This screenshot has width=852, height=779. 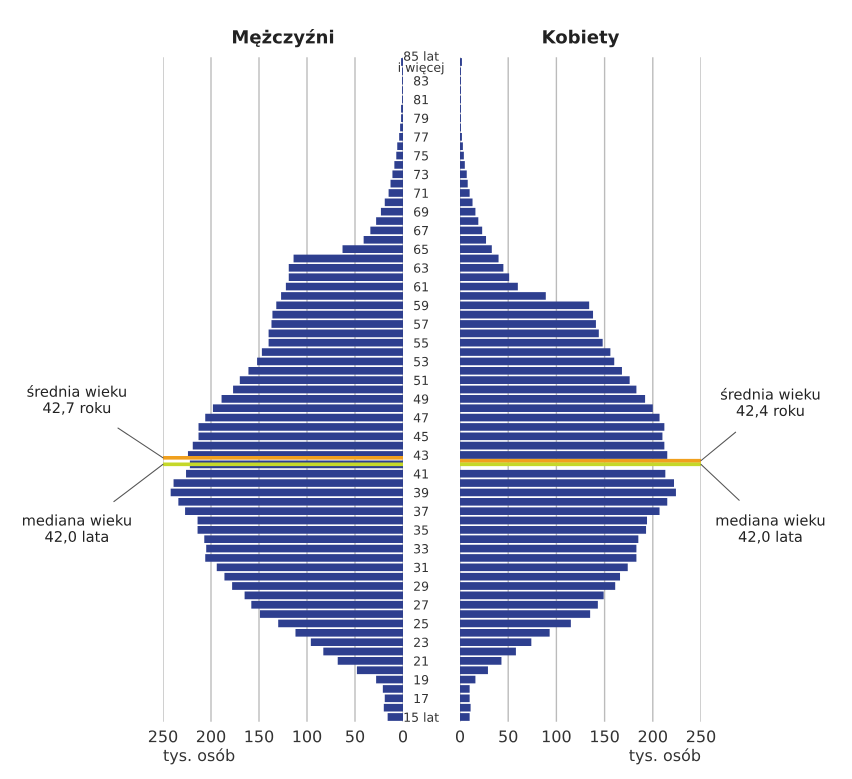 I want to click on y-tick-label: 83, so click(x=421, y=81).